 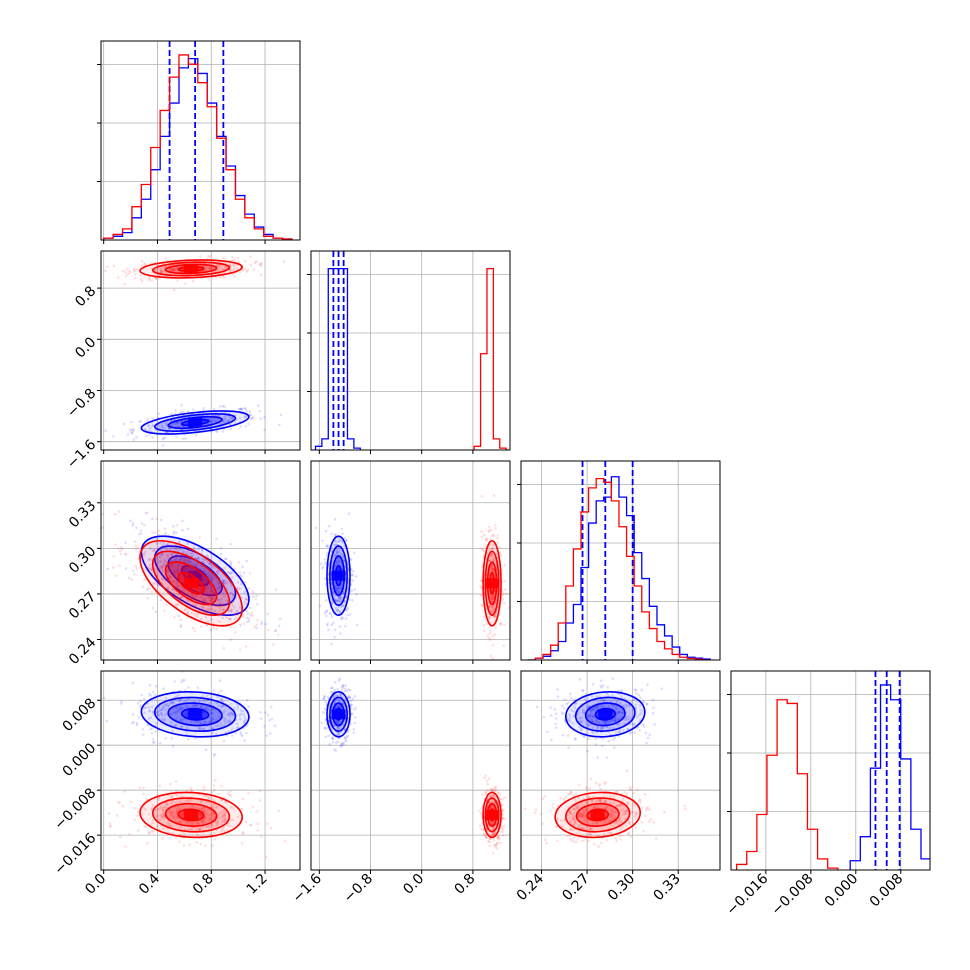 I want to click on panel-frame, so click(x=200, y=770).